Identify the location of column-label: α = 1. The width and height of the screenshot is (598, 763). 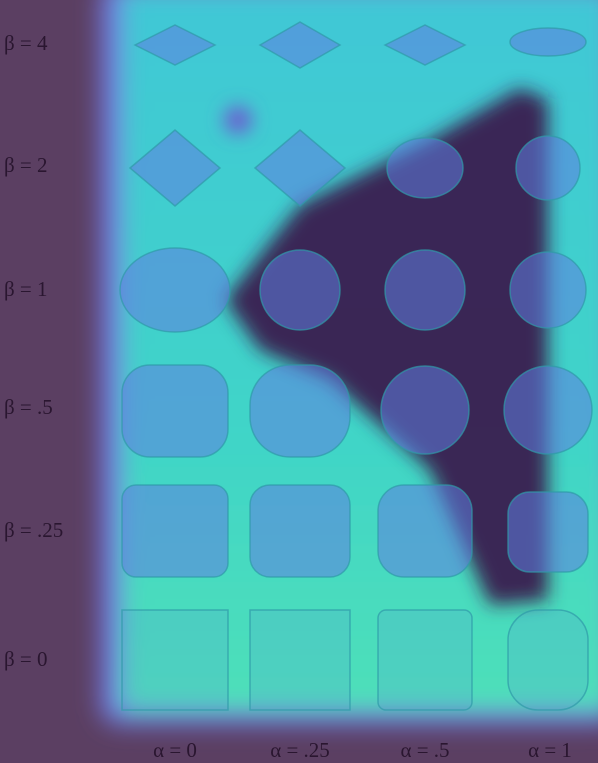
(550, 750).